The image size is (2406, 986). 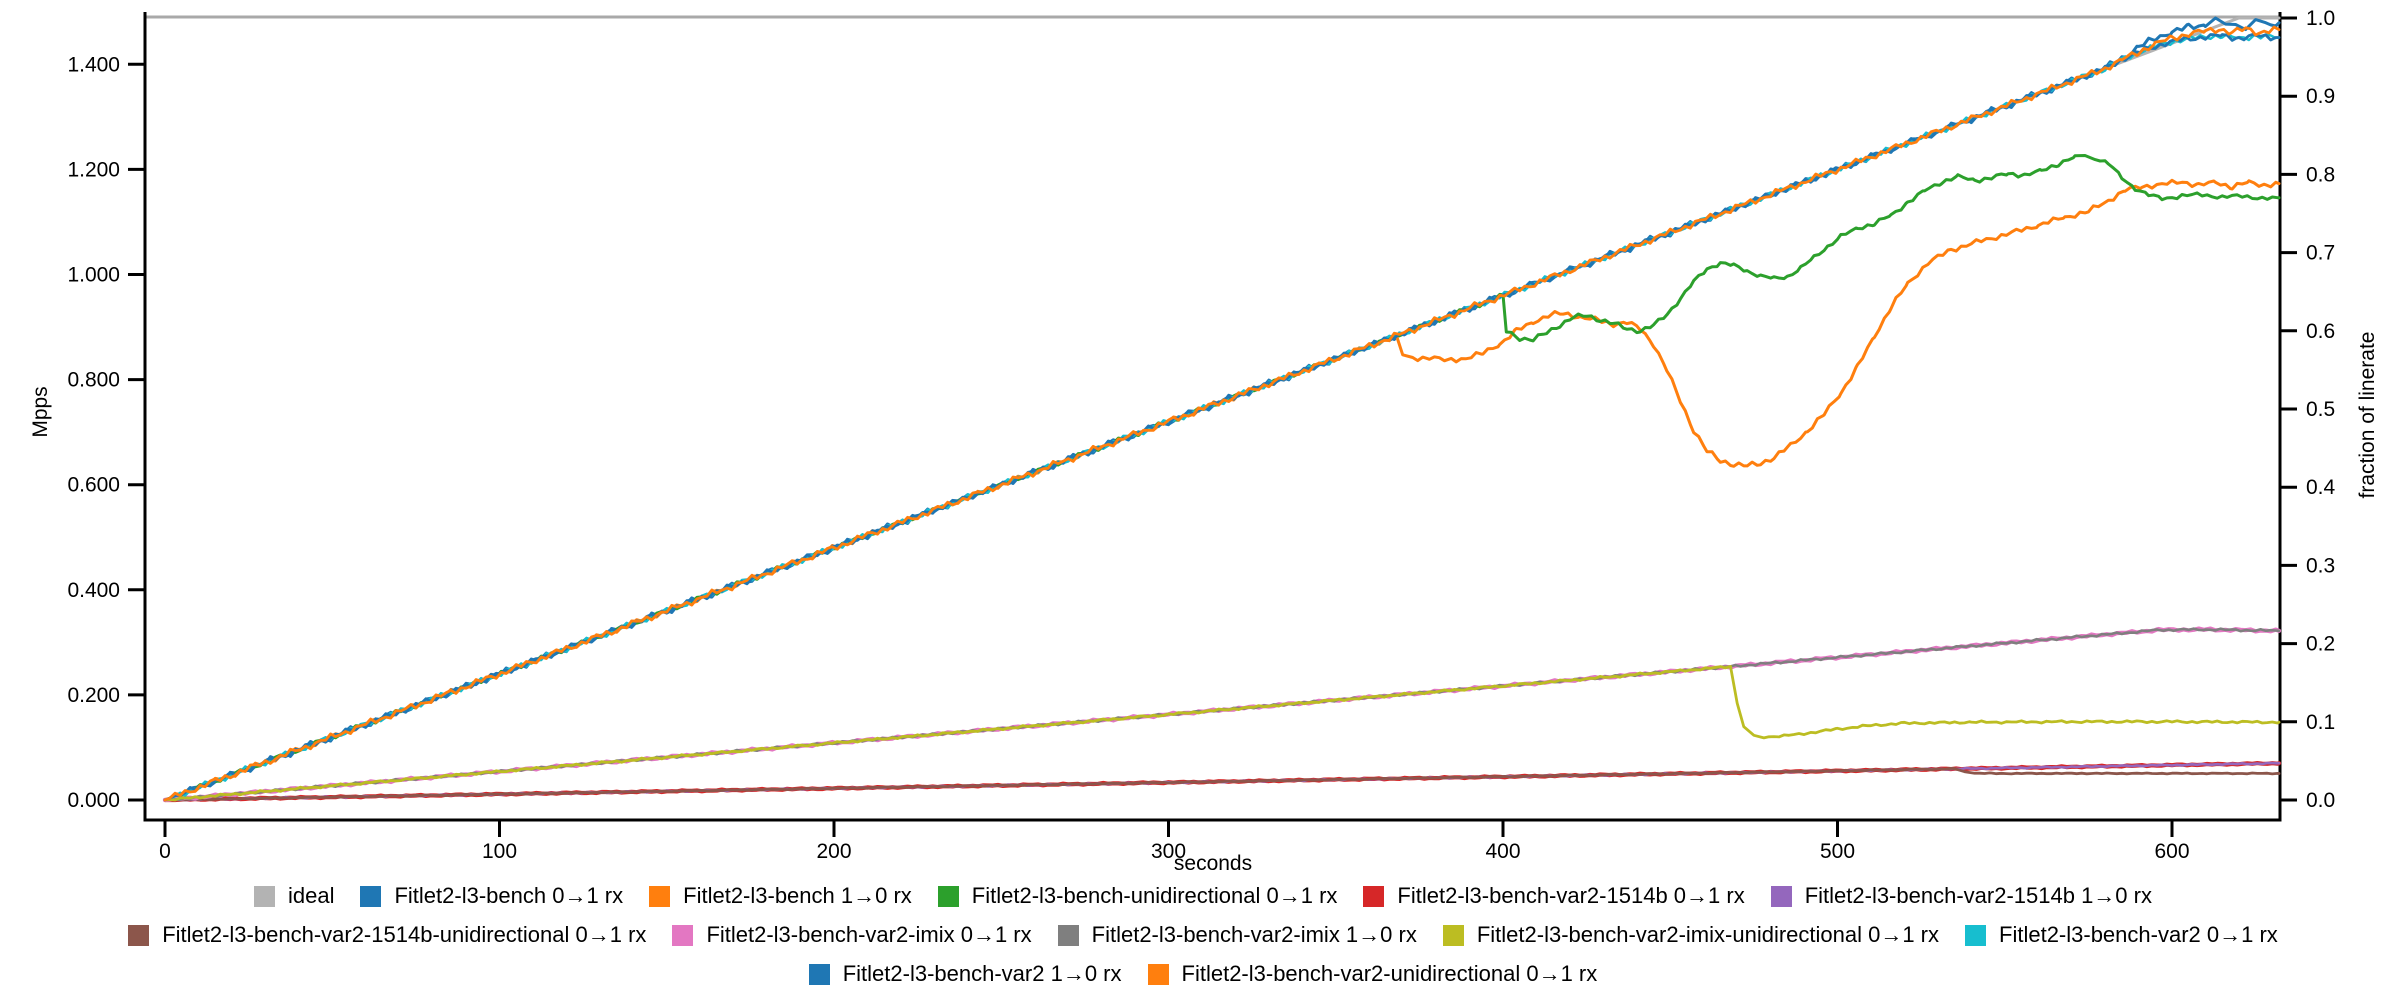 What do you see at coordinates (1978, 895) in the screenshot?
I see `legend-label: Fitlet2-l3-bench-var2-1514b 1→0 rx` at bounding box center [1978, 895].